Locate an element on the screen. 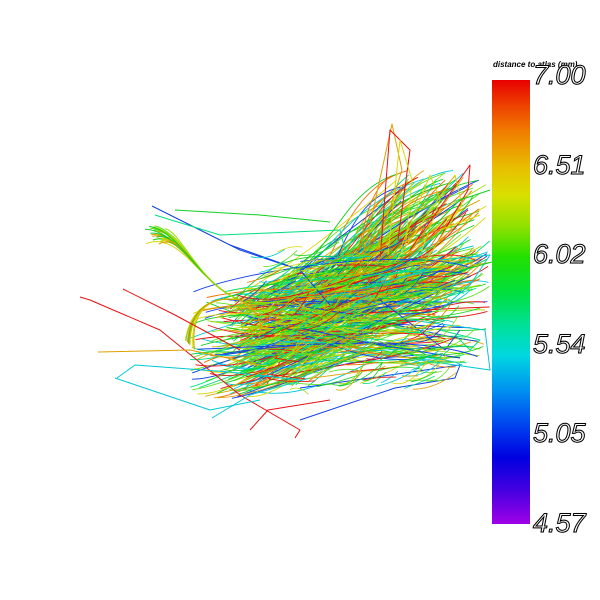  colorbar-tick-label: 6.02 is located at coordinates (560, 254).